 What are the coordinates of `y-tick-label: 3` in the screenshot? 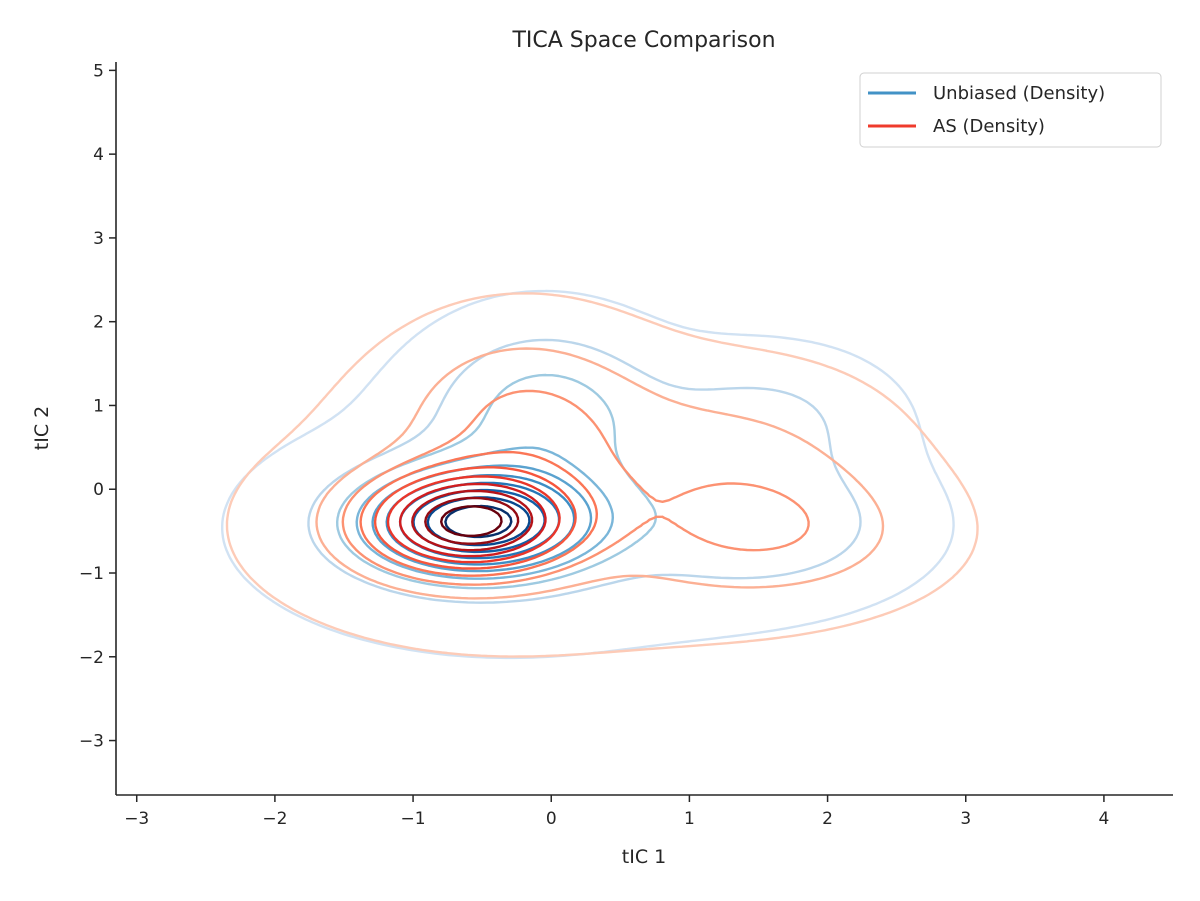 It's located at (98, 239).